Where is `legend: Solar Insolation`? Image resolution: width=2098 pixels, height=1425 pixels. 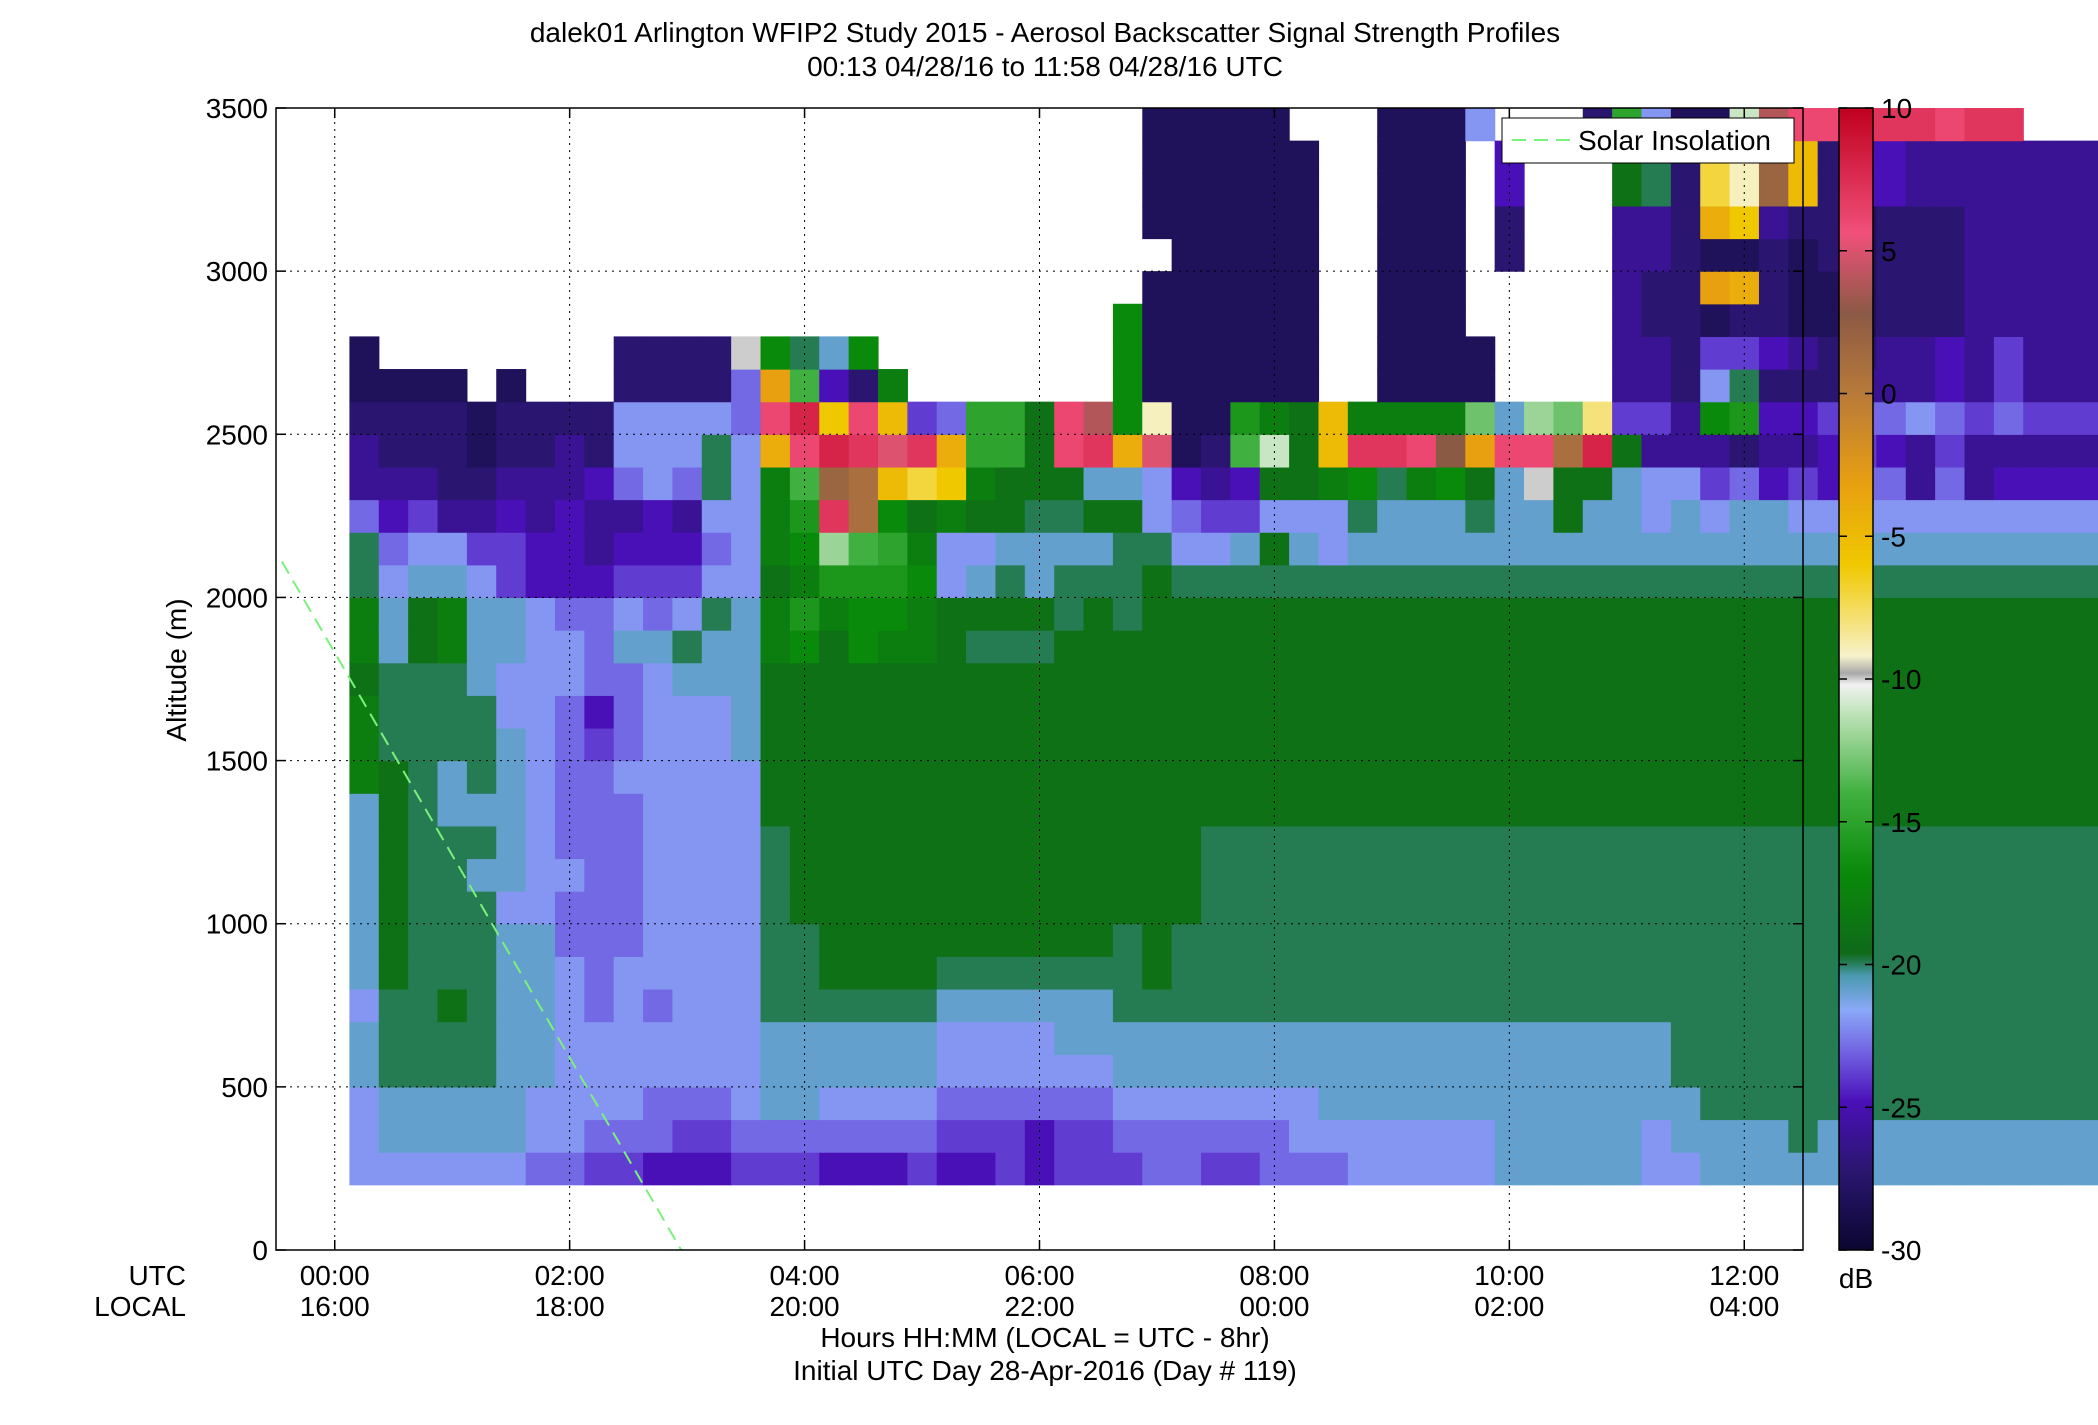
legend: Solar Insolation is located at coordinates (1648, 140).